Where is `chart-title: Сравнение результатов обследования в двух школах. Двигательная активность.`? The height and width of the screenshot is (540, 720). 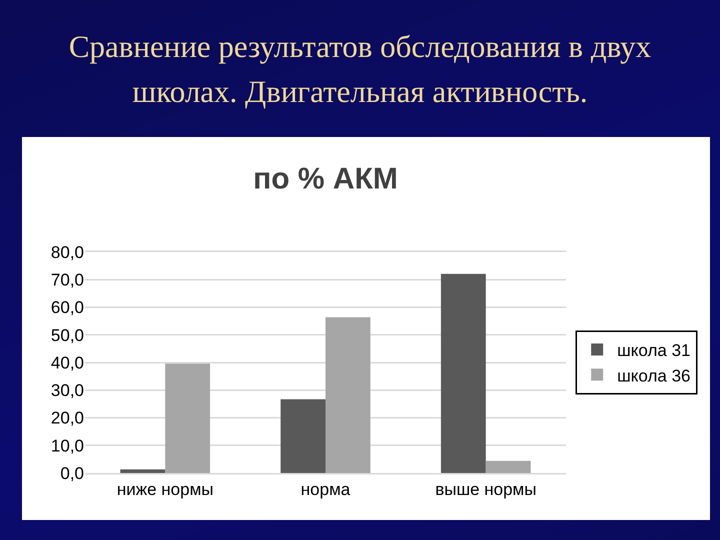 chart-title: Сравнение результатов обследования в двух школах. Двигательная активность. is located at coordinates (360, 69).